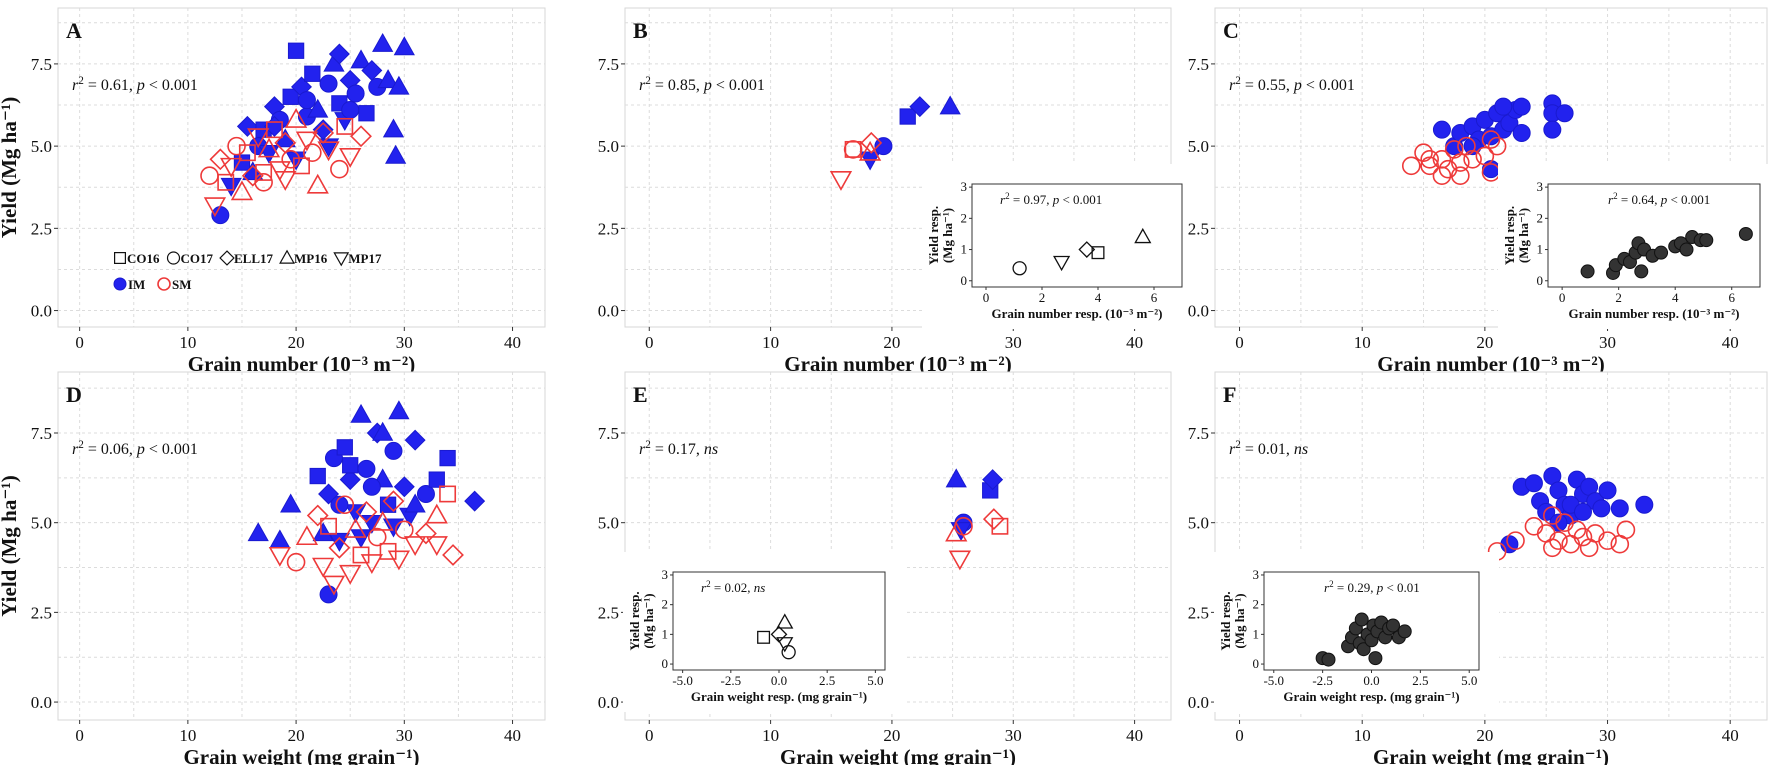 The image size is (1772, 765). Describe the element at coordinates (41, 146) in the screenshot. I see `y-tick-label: 5.0` at that location.